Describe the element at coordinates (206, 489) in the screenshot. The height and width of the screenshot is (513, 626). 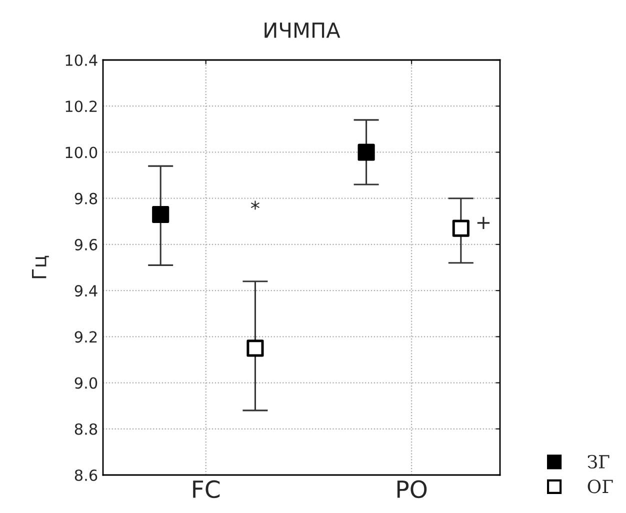
I see `x-tick-label: FC` at that location.